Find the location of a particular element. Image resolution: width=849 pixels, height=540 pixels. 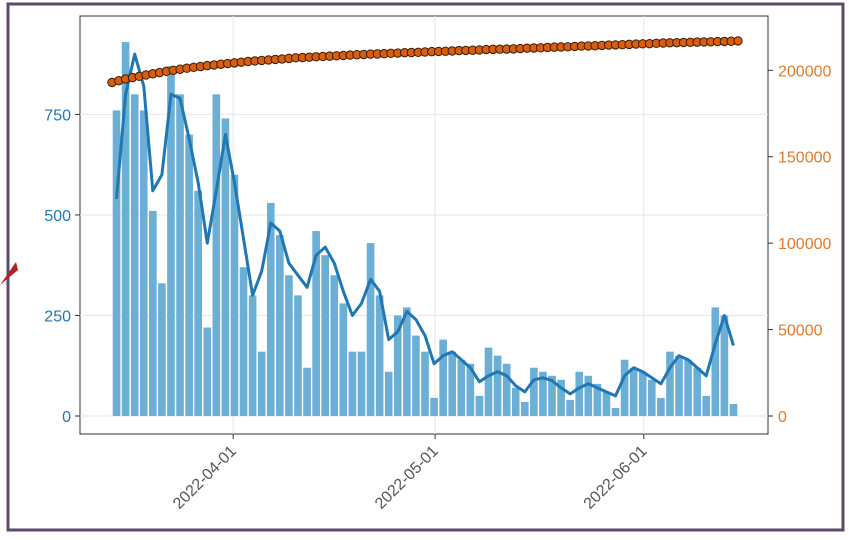

tick-label-right: 0 is located at coordinates (782, 417).